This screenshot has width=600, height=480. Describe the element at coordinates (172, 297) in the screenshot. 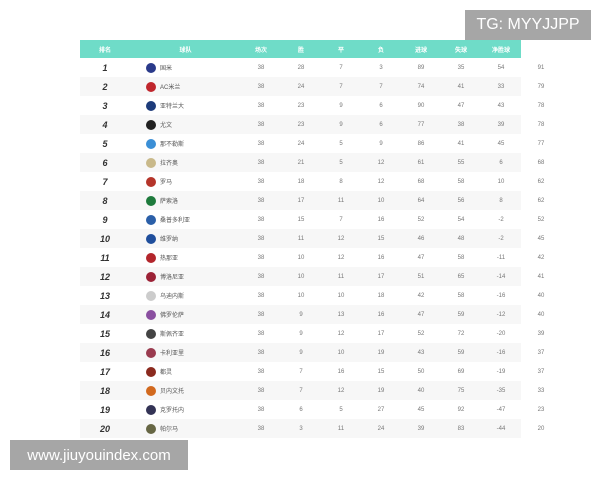

I see `team-name: 乌迪内斯` at that location.